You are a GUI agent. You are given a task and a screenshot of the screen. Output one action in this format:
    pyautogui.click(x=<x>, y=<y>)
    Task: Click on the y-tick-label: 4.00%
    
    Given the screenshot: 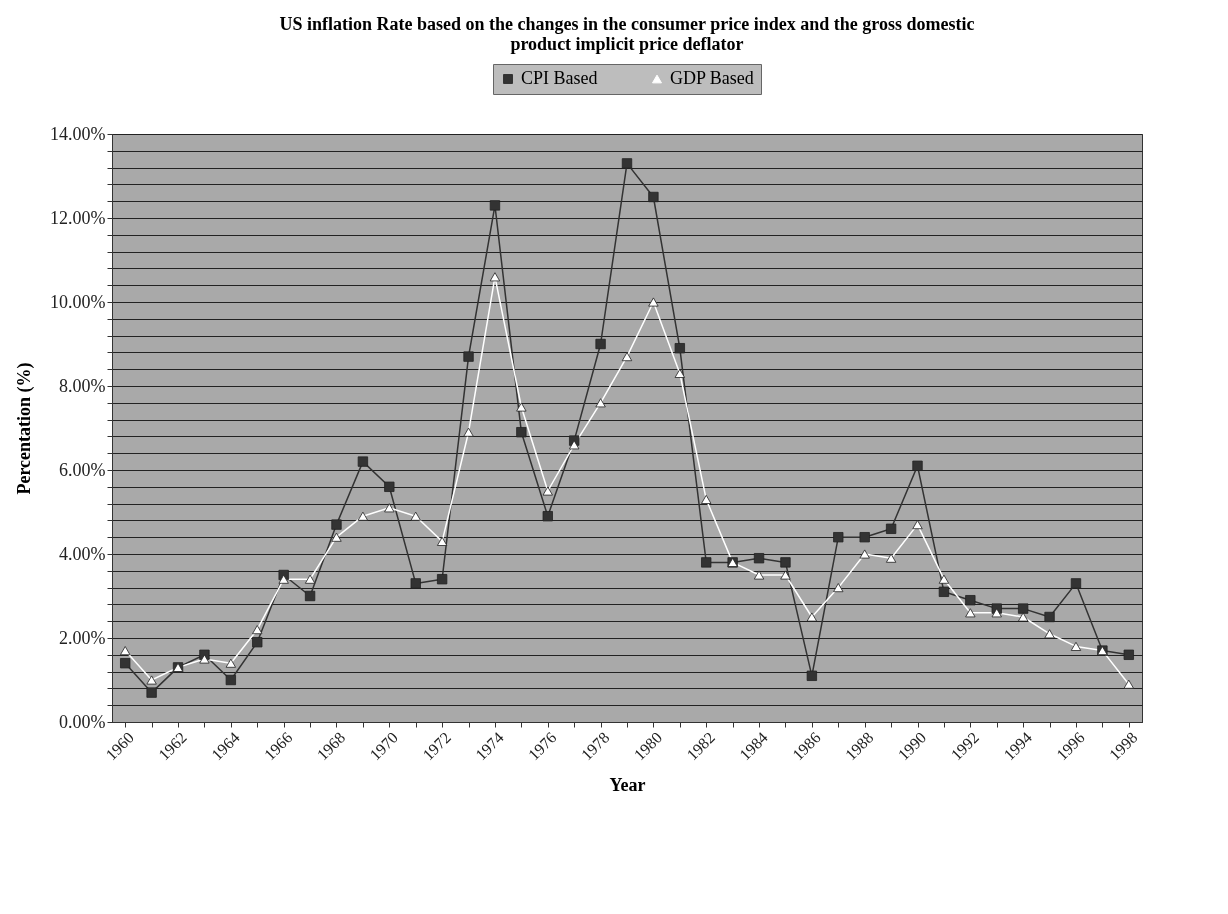 What is the action you would take?
    pyautogui.click(x=82, y=553)
    